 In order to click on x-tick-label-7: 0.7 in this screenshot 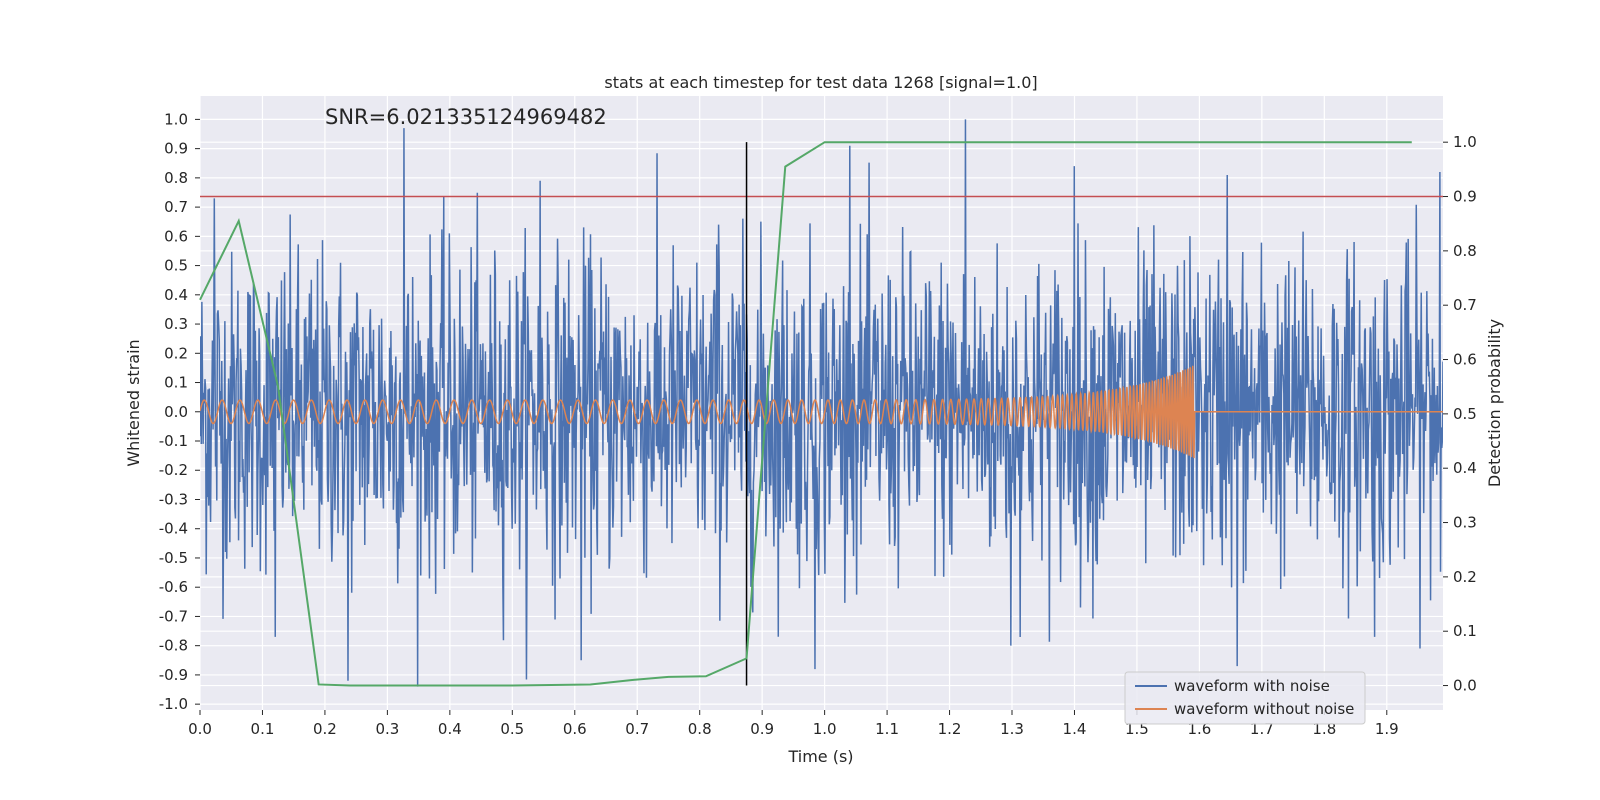, I will do `click(637, 729)`.